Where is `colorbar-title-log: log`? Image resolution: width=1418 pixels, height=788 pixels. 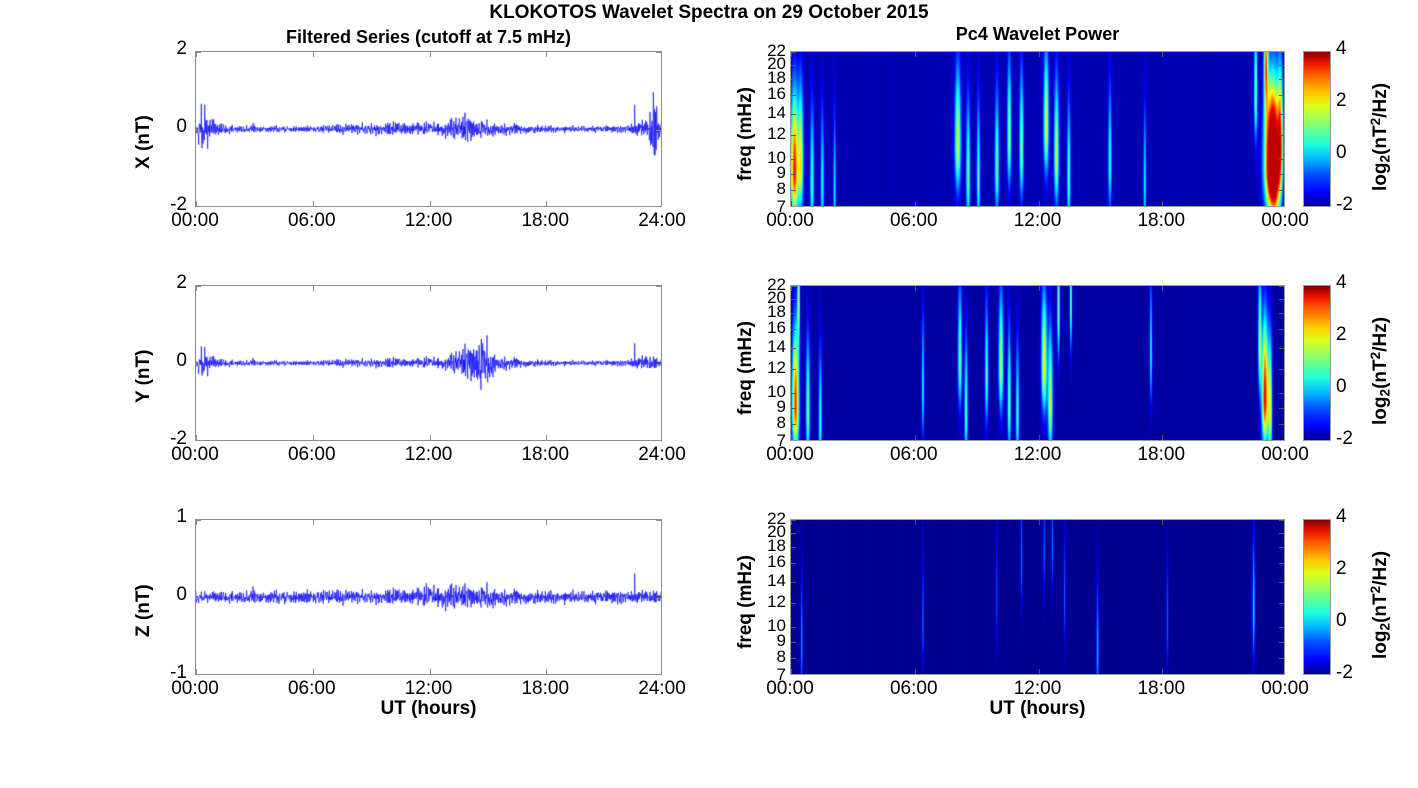 colorbar-title-log: log is located at coordinates (1381, 411).